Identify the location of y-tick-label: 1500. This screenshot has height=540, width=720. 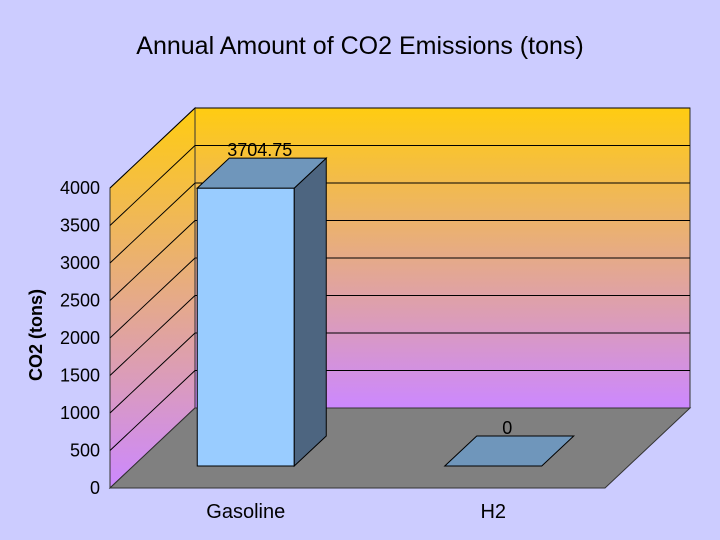
(80, 376).